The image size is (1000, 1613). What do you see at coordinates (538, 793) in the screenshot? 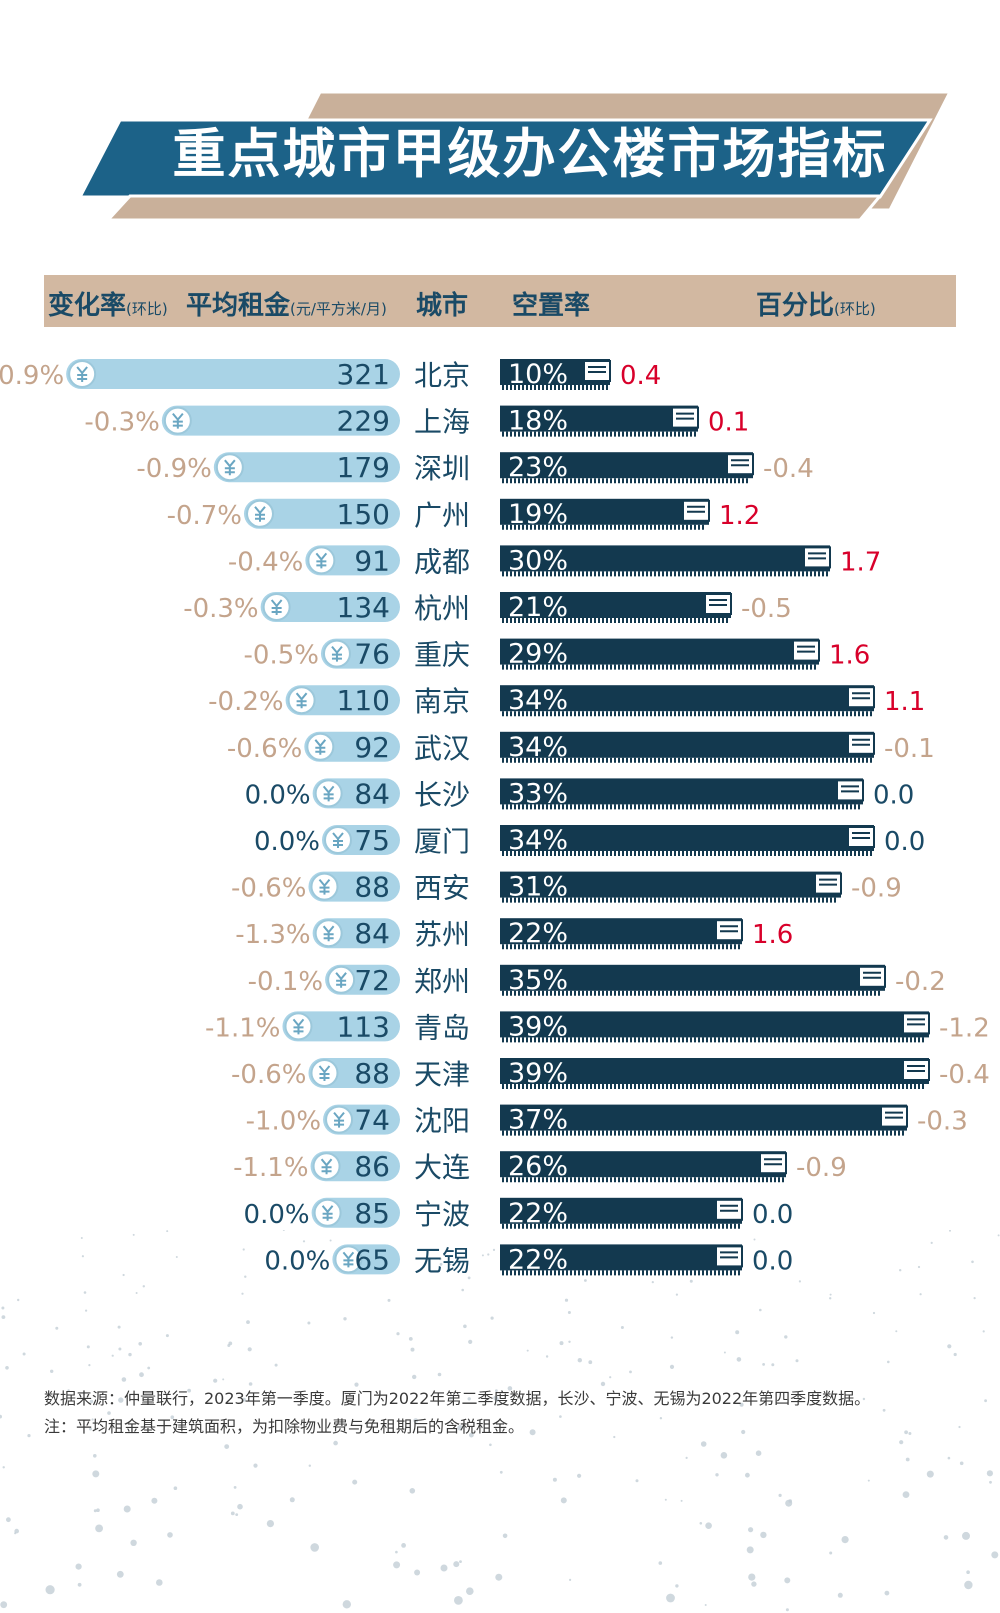
I see `vacancy-value-label: 33%` at bounding box center [538, 793].